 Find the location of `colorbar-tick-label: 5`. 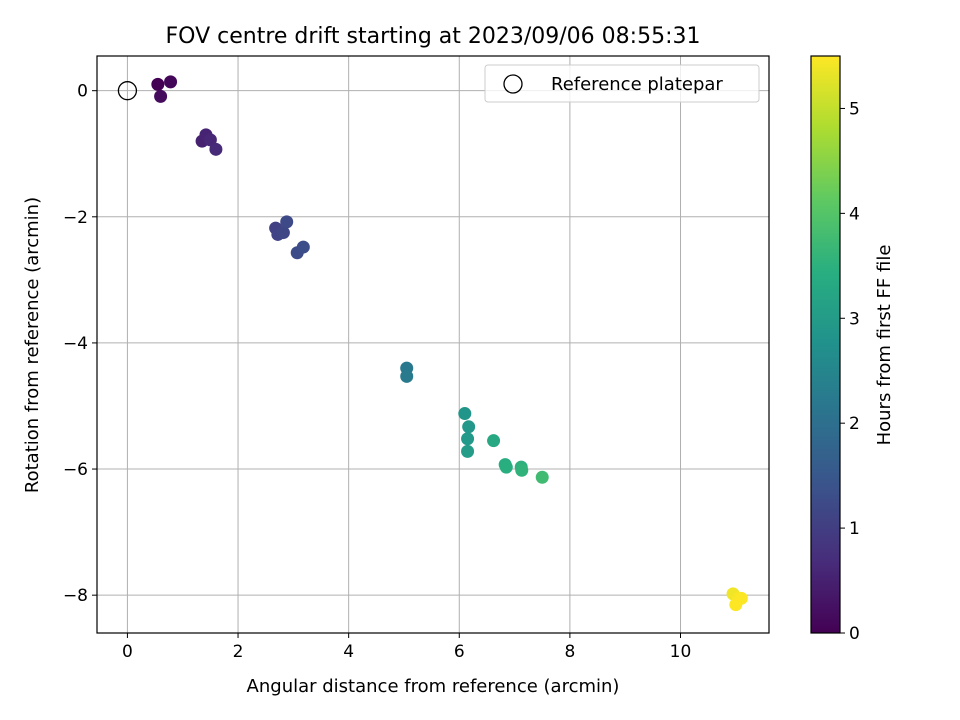

colorbar-tick-label: 5 is located at coordinates (854, 109).